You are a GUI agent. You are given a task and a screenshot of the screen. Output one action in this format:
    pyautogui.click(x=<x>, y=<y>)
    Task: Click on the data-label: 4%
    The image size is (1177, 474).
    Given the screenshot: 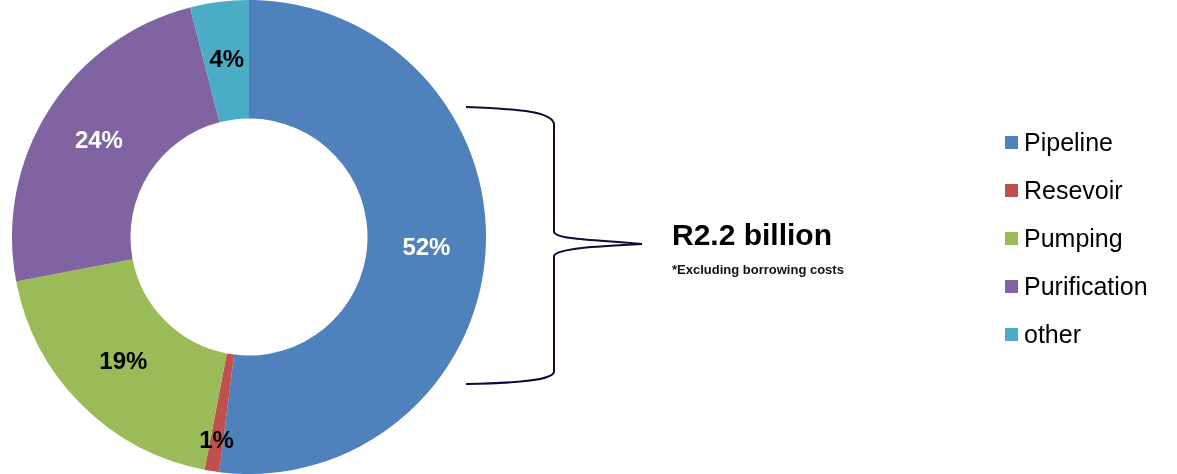 What is the action you would take?
    pyautogui.click(x=227, y=59)
    